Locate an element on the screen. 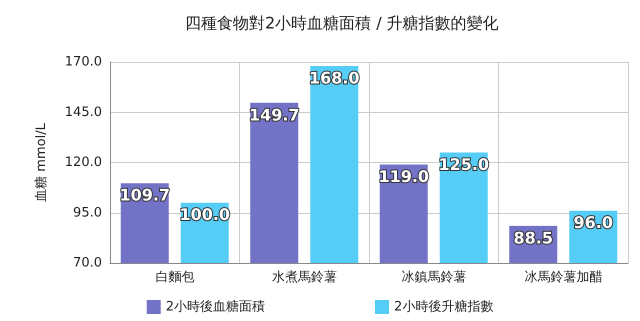 The height and width of the screenshot is (321, 640). y-axis-title: 血糖 mmol/L is located at coordinates (41, 162).